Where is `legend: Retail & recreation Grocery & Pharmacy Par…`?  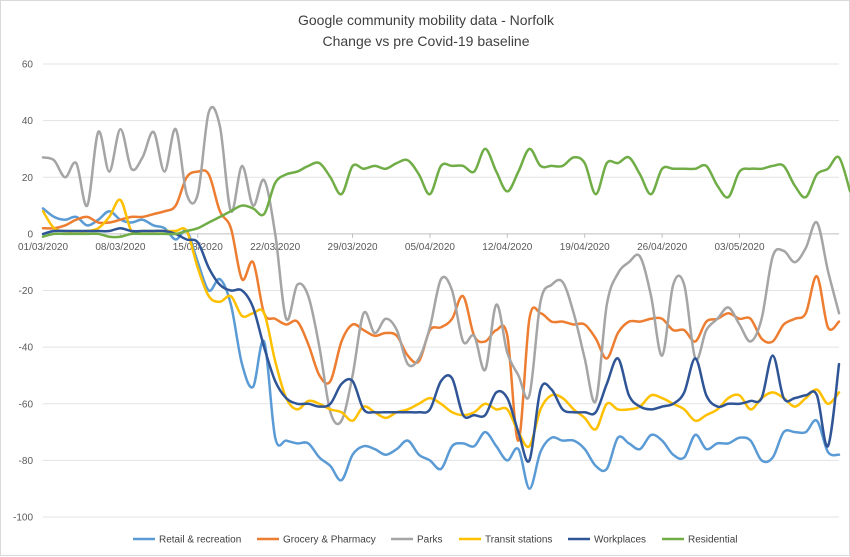 legend: Retail & recreation Grocery & Pharmacy Par… is located at coordinates (435, 540).